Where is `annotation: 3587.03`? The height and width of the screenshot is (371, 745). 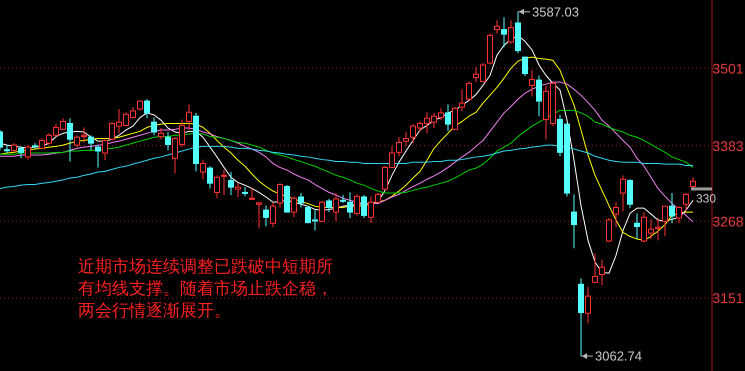 annotation: 3587.03 is located at coordinates (555, 12).